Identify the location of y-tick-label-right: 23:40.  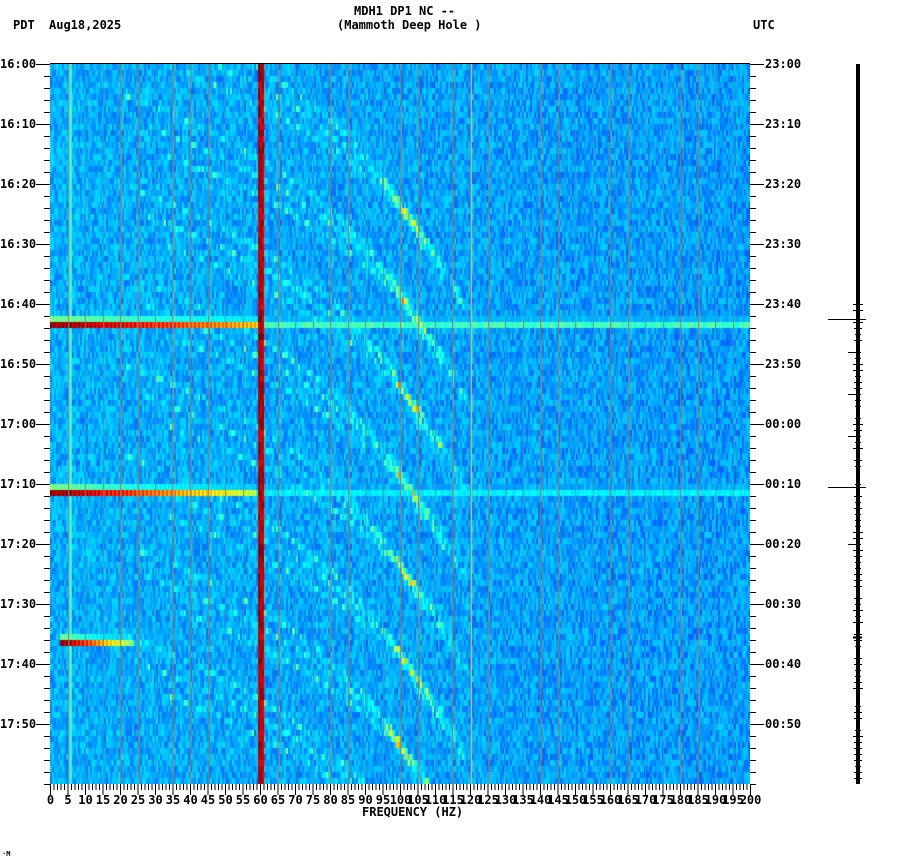
(783, 304).